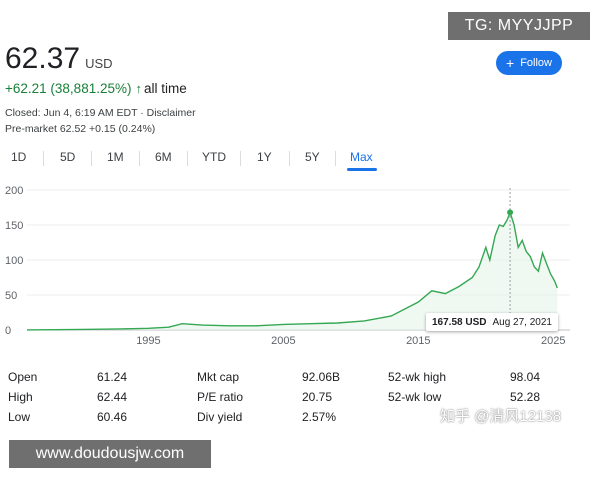 This screenshot has height=480, width=600. I want to click on tab-5d: 5D, so click(68, 157).